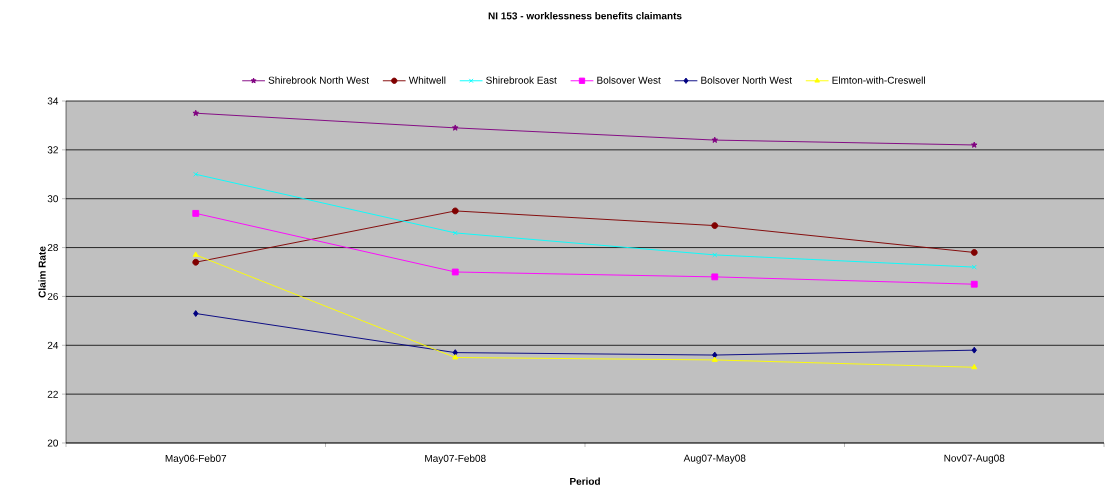  Describe the element at coordinates (714, 459) in the screenshot. I see `x-tick-label: Aug07-May08` at that location.